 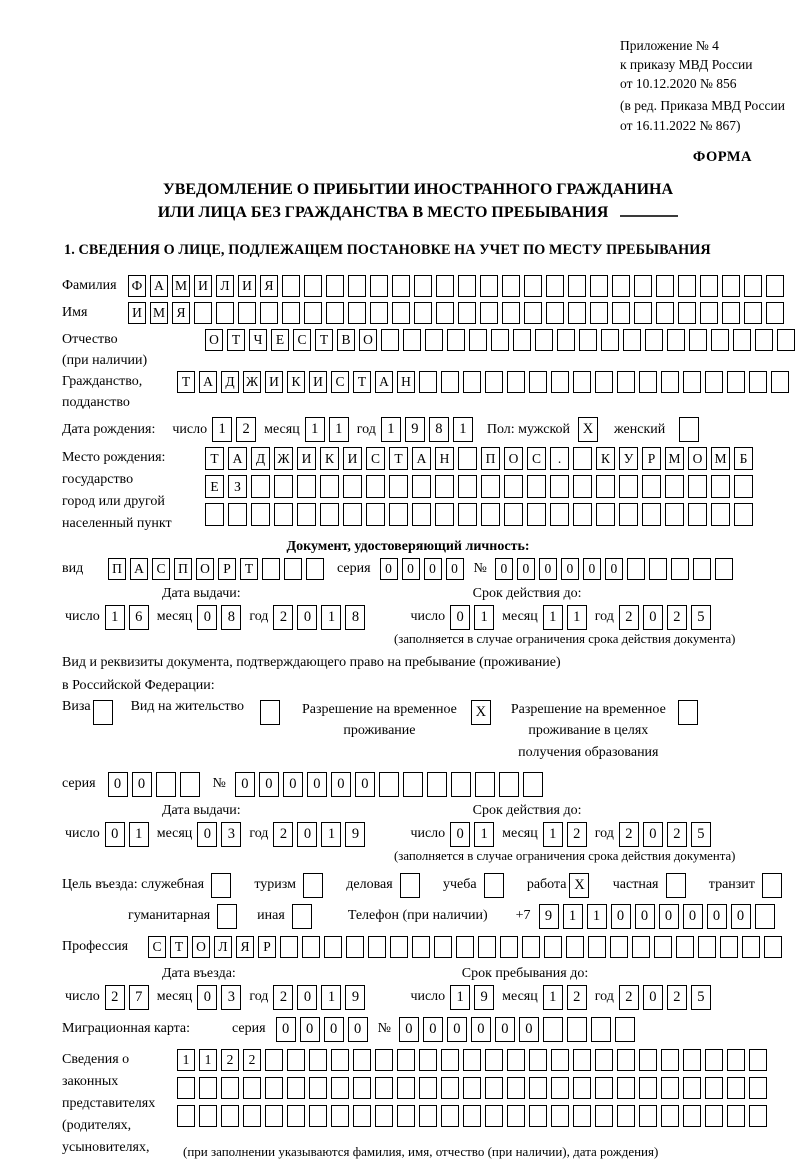 I want to click on form-cell: X, so click(x=579, y=885).